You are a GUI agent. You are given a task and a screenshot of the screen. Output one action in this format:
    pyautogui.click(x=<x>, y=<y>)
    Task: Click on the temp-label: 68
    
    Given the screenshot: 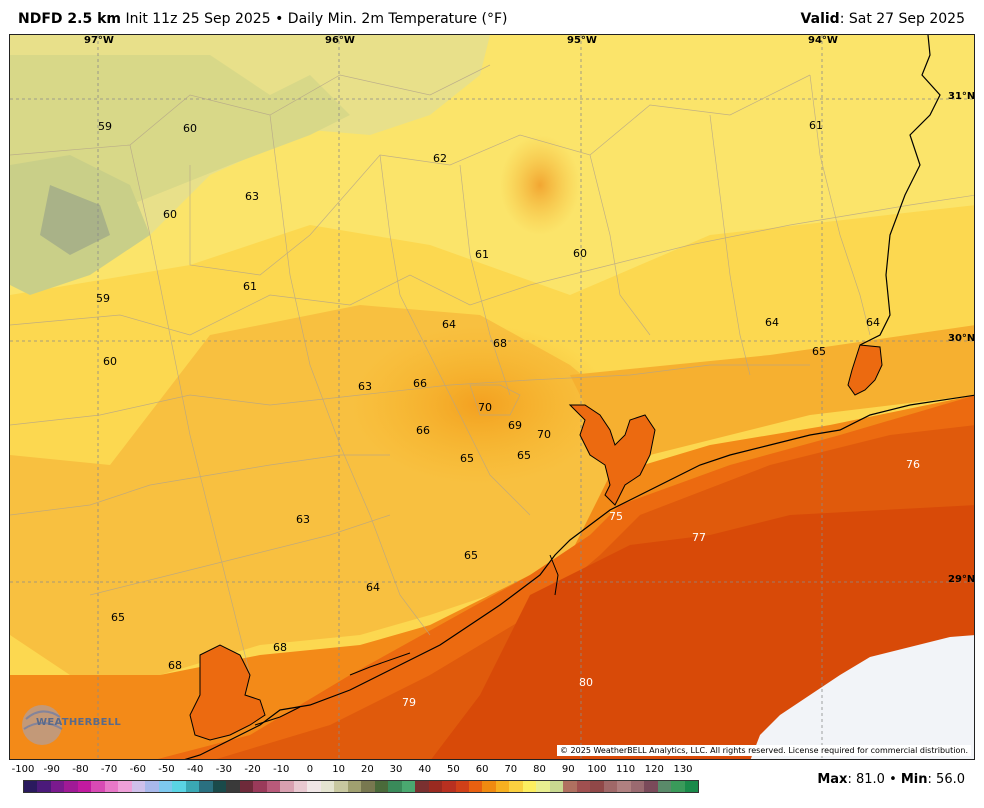 What is the action you would take?
    pyautogui.click(x=500, y=343)
    